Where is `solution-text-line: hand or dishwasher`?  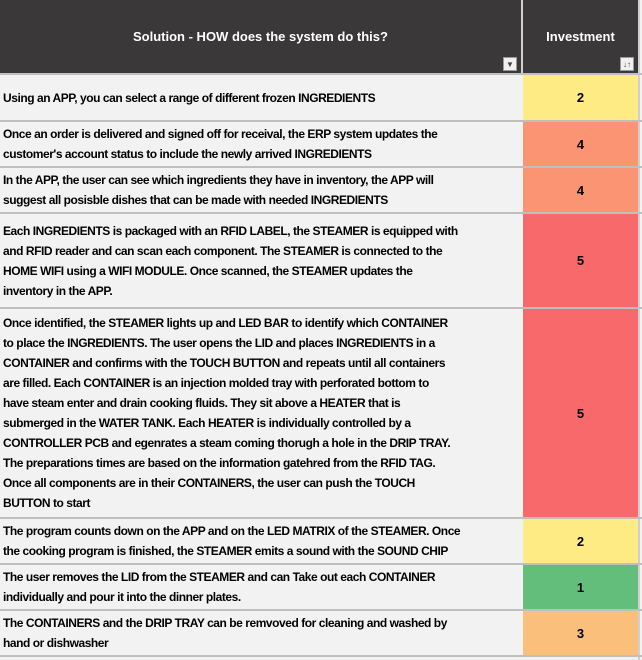
solution-text-line: hand or dishwasher is located at coordinates (56, 643).